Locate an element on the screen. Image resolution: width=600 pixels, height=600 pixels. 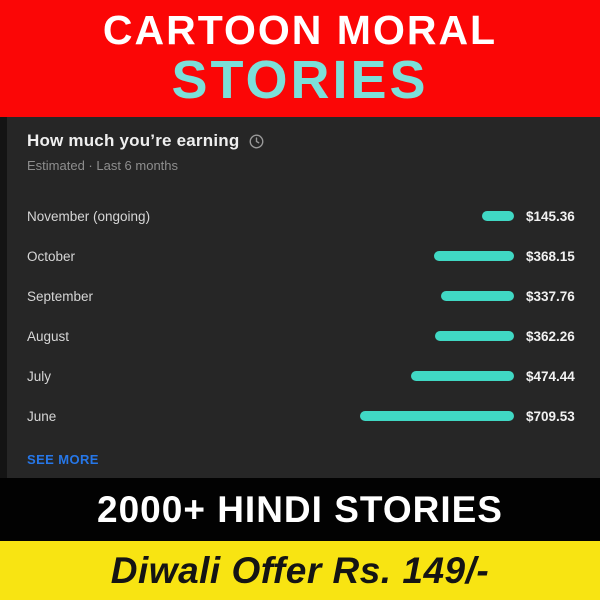
month-label: August is located at coordinates (48, 336).